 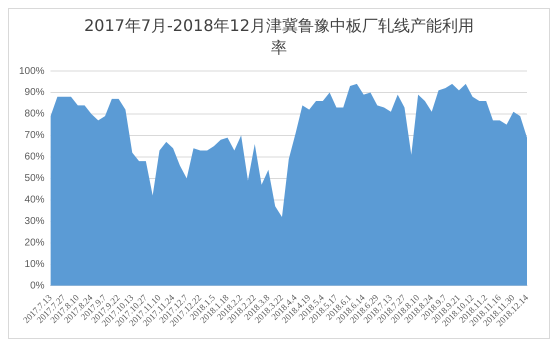 I want to click on y-tick-label: 90%, so click(x=34, y=92).